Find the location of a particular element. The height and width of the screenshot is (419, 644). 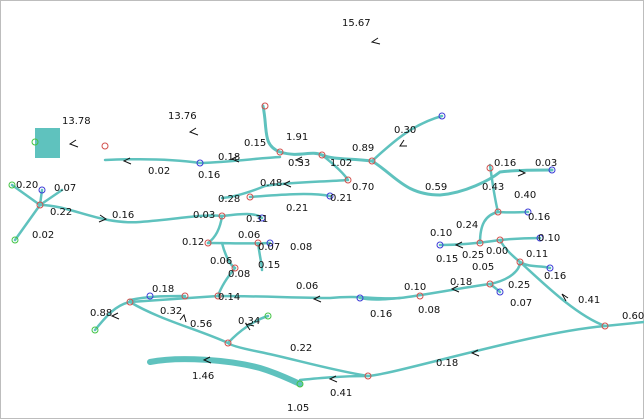

flow-label: 15.67 is located at coordinates (356, 23).